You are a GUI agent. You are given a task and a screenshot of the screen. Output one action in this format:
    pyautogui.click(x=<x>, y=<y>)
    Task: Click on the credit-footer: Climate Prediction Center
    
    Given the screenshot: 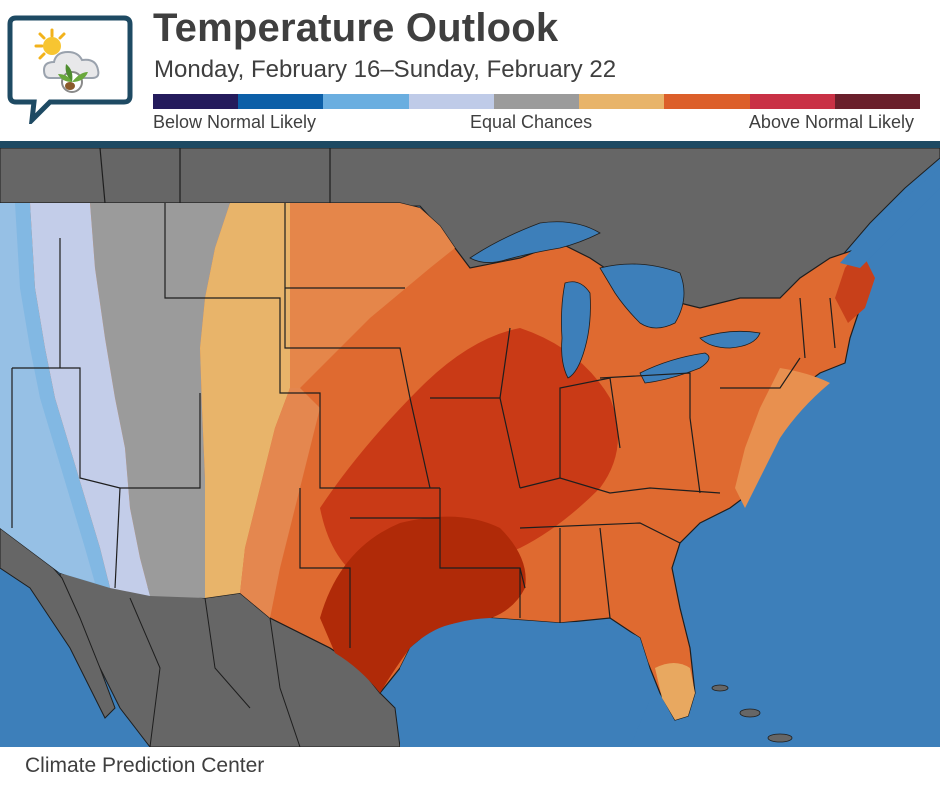 What is the action you would take?
    pyautogui.click(x=145, y=765)
    